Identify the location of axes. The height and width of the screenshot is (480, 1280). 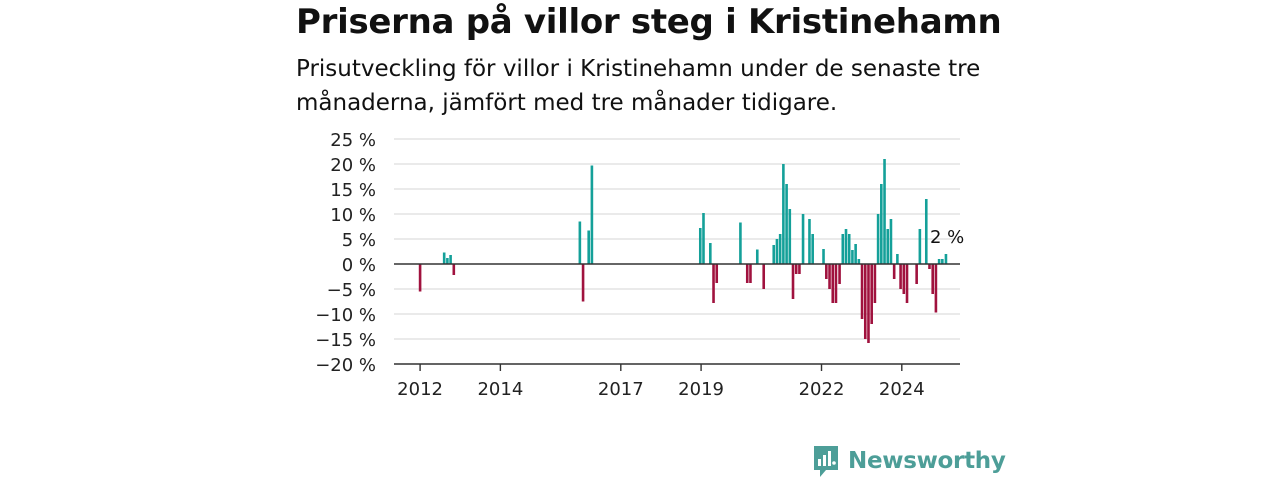
(677, 317).